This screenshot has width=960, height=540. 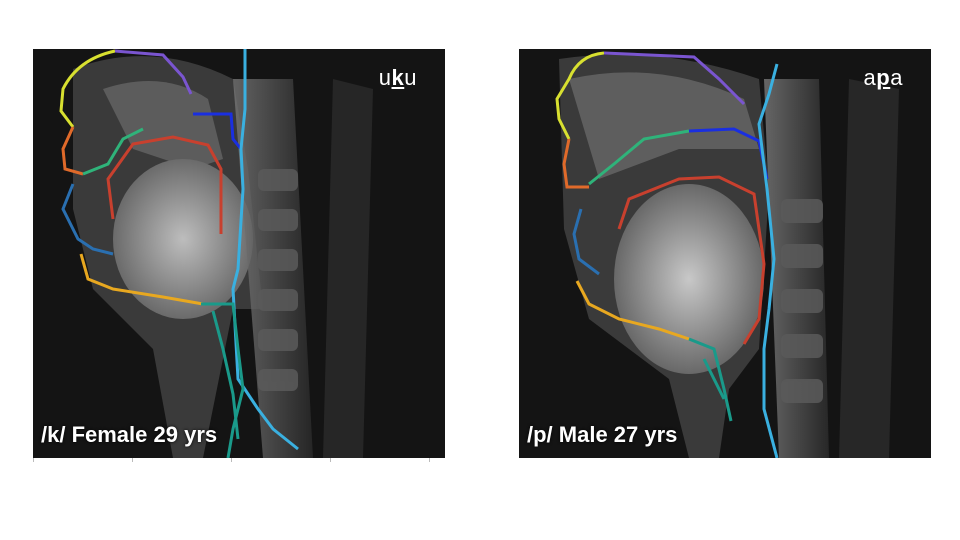 I want to click on pharynx-top-contour, so click(x=218, y=131).